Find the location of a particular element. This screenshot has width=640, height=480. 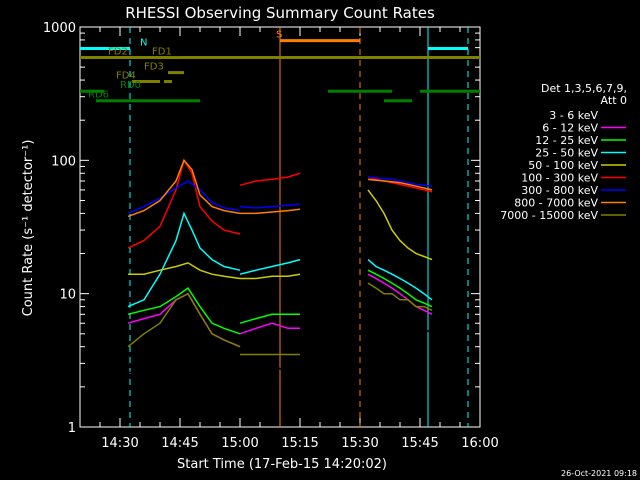

legend-entry: 6 - 12 keV is located at coordinates (570, 128).